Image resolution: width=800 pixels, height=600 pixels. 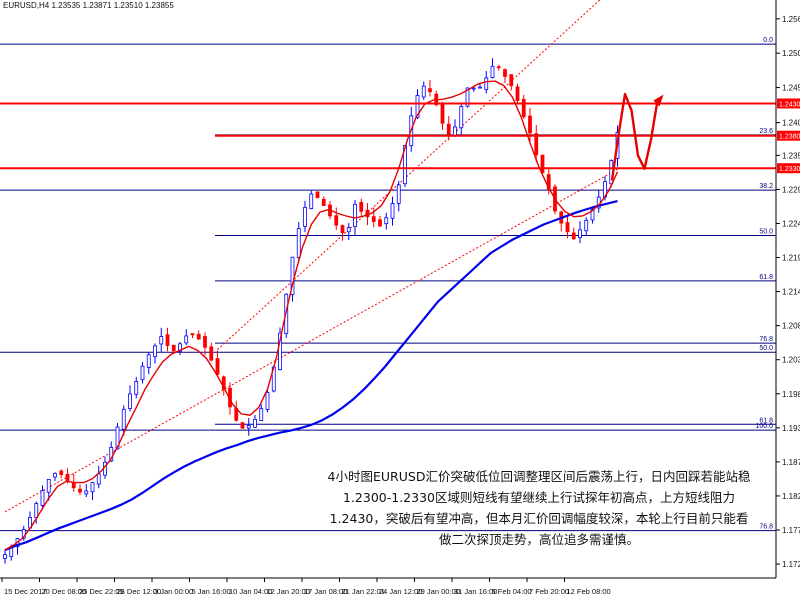 I want to click on price-tick-label: 1.19305, so click(x=791, y=428).